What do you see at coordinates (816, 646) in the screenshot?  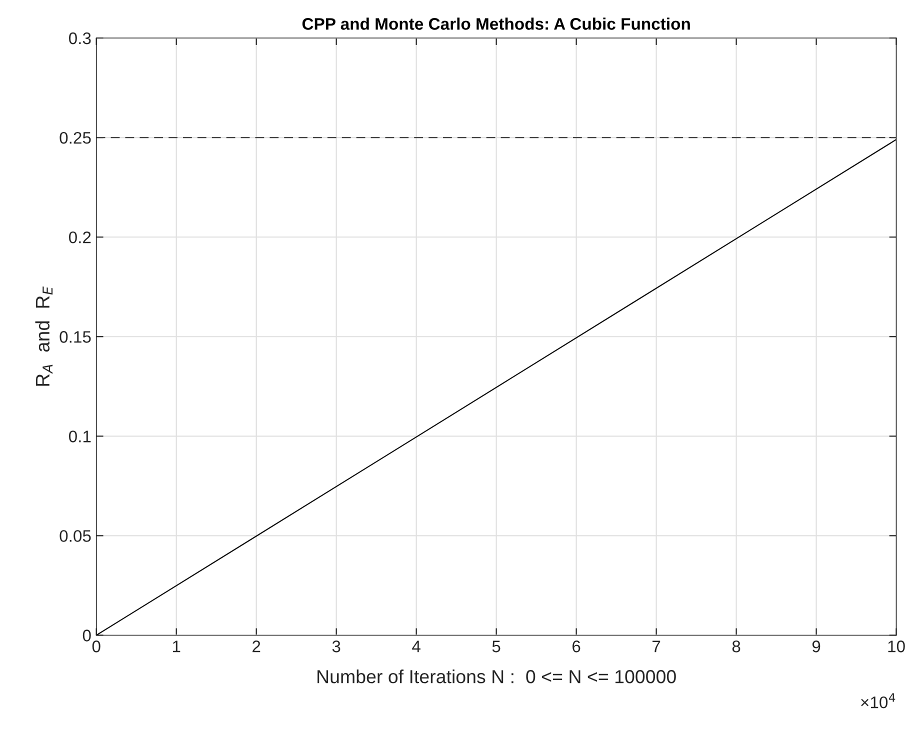 I see `x-tick-label: 9` at bounding box center [816, 646].